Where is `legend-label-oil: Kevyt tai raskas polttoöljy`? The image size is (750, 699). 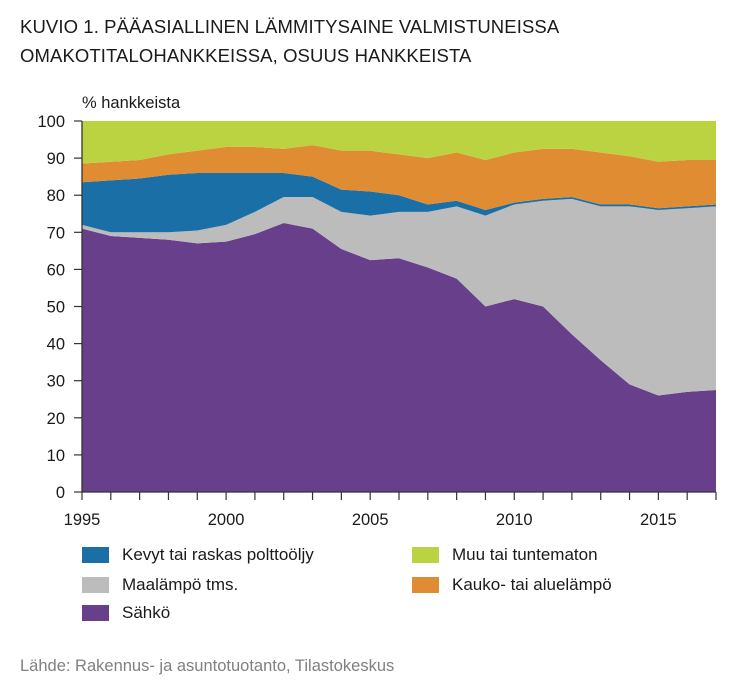 legend-label-oil: Kevyt tai raskas polttoöljy is located at coordinates (218, 554).